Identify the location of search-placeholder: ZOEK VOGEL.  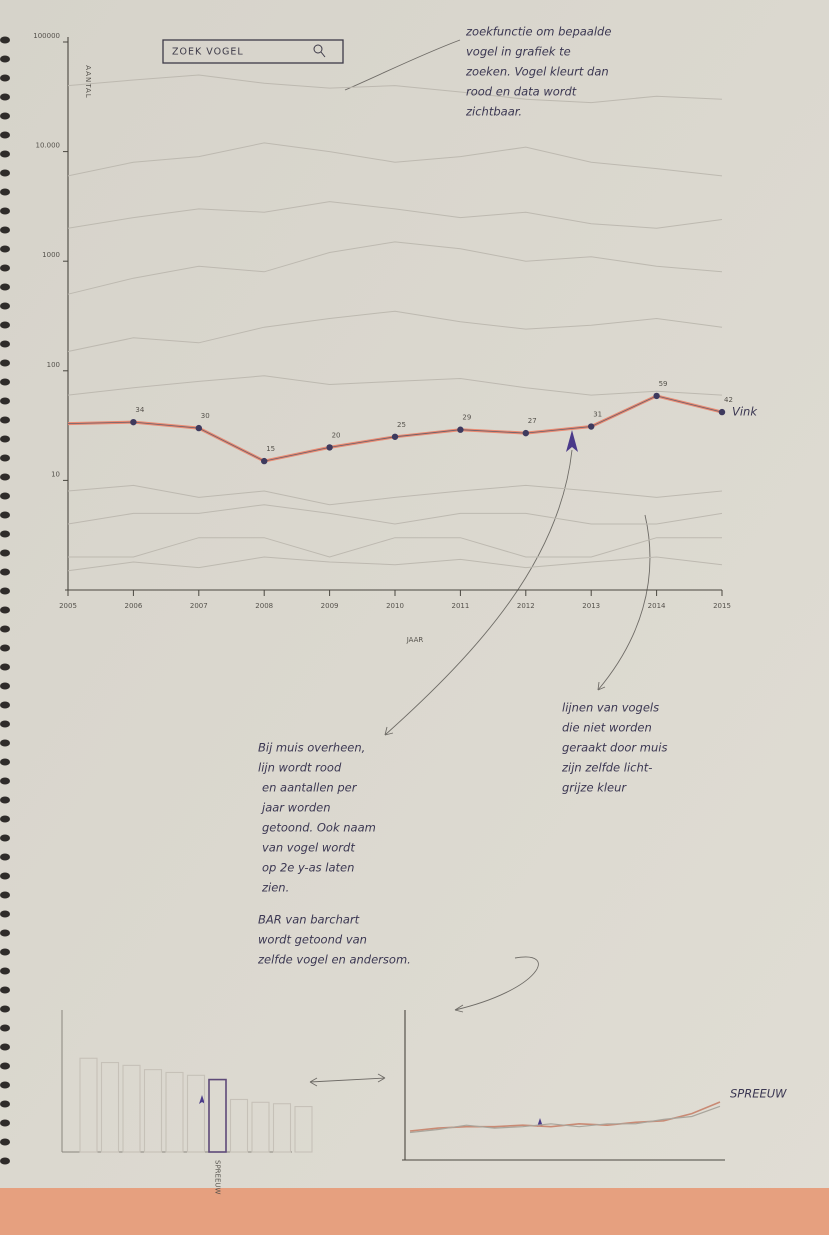
(208, 52).